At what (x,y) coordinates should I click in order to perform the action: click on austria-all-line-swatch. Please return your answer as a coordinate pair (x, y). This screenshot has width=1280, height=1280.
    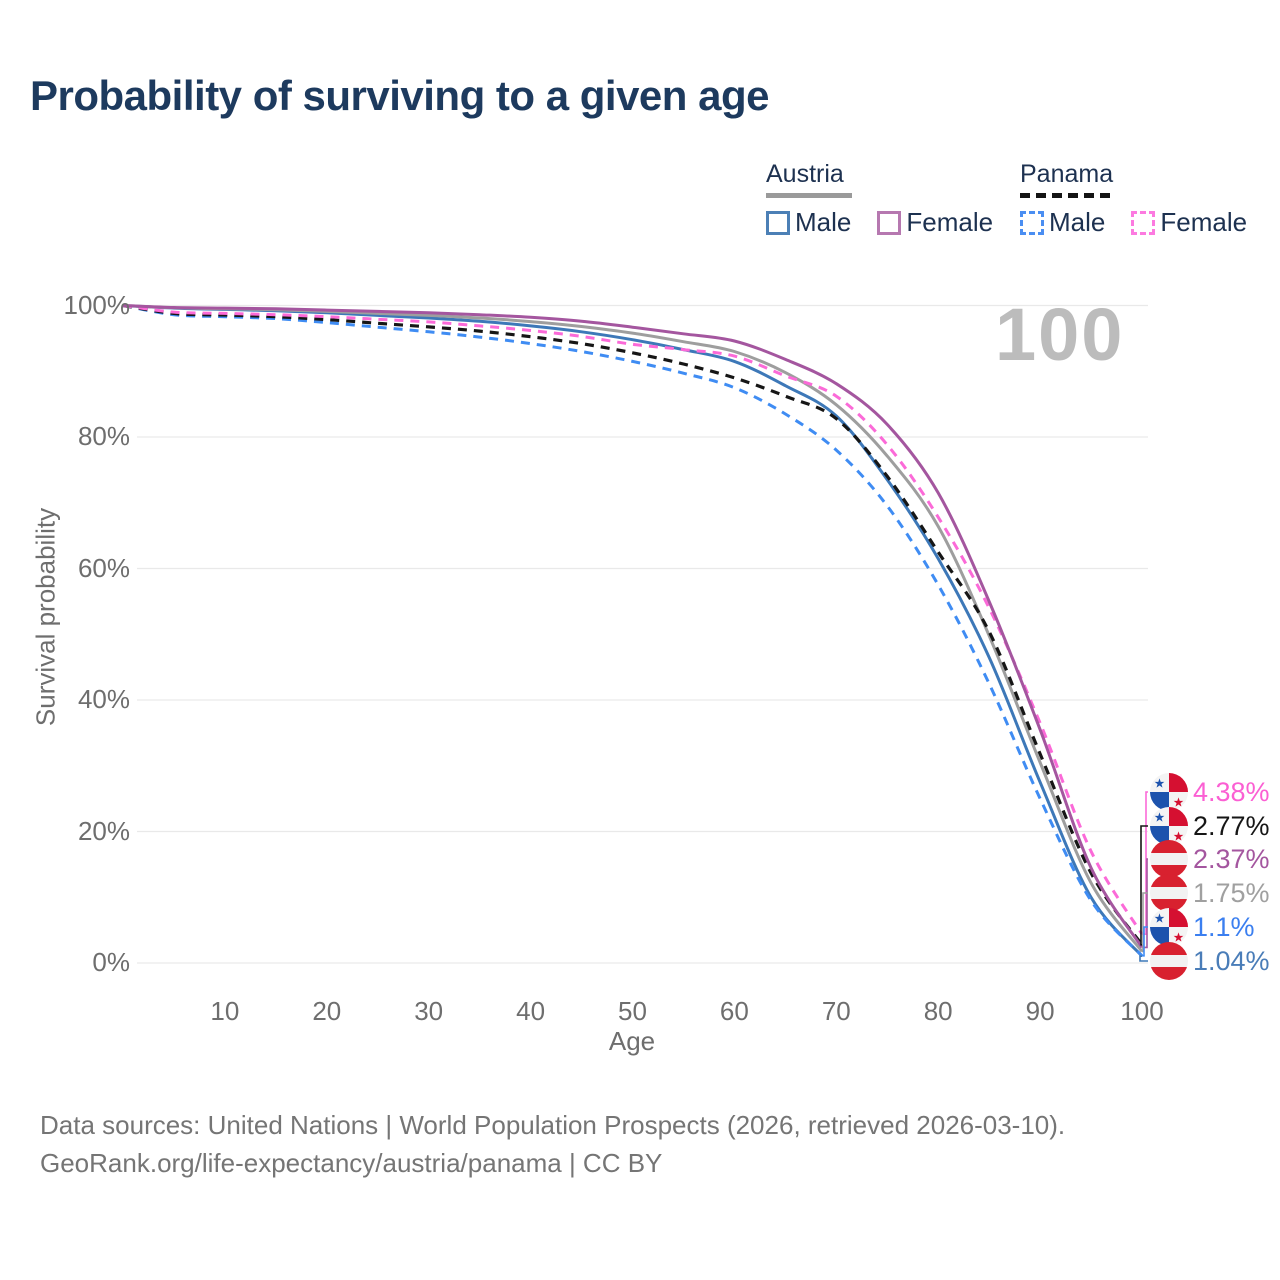
    Looking at the image, I should click on (809, 195).